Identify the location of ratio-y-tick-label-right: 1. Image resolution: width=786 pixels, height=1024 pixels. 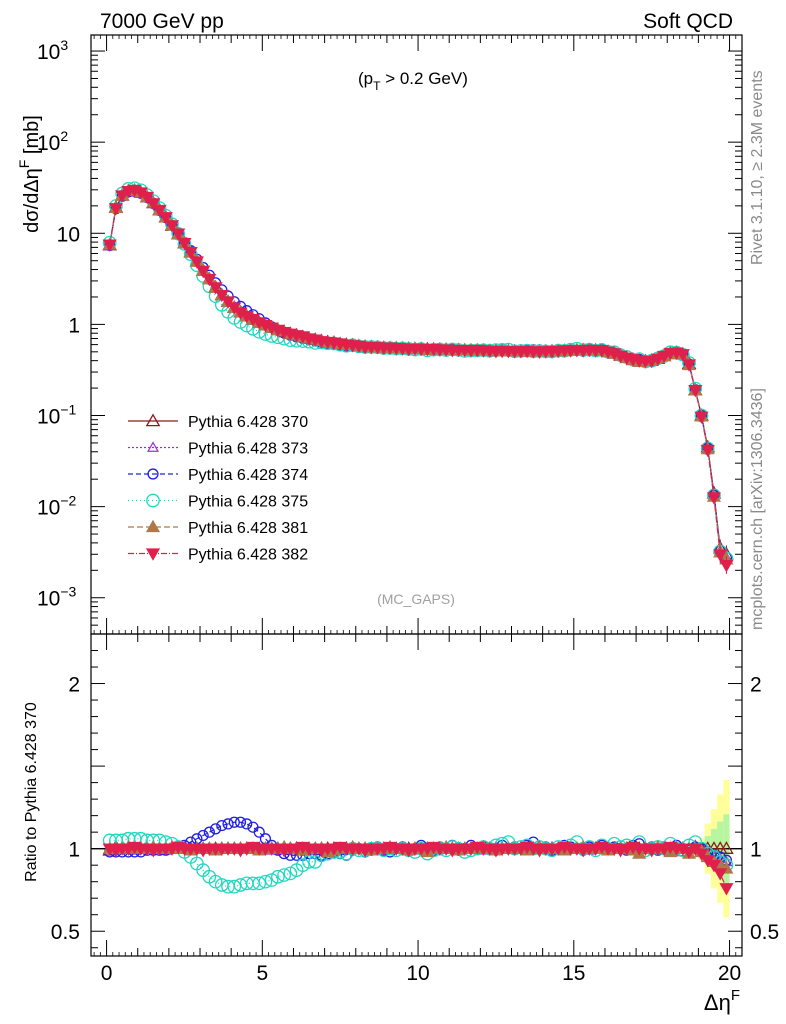
(756, 850).